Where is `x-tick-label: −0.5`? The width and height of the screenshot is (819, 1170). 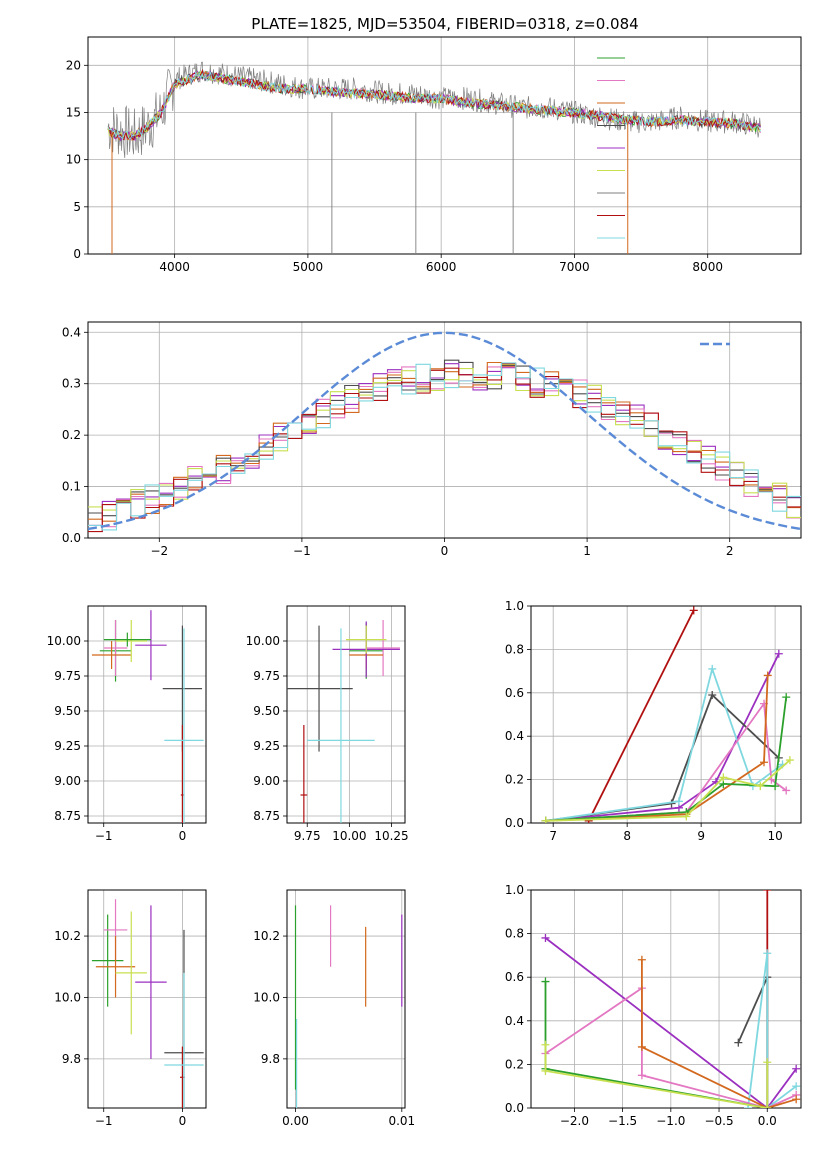
x-tick-label: −0.5 is located at coordinates (718, 1121).